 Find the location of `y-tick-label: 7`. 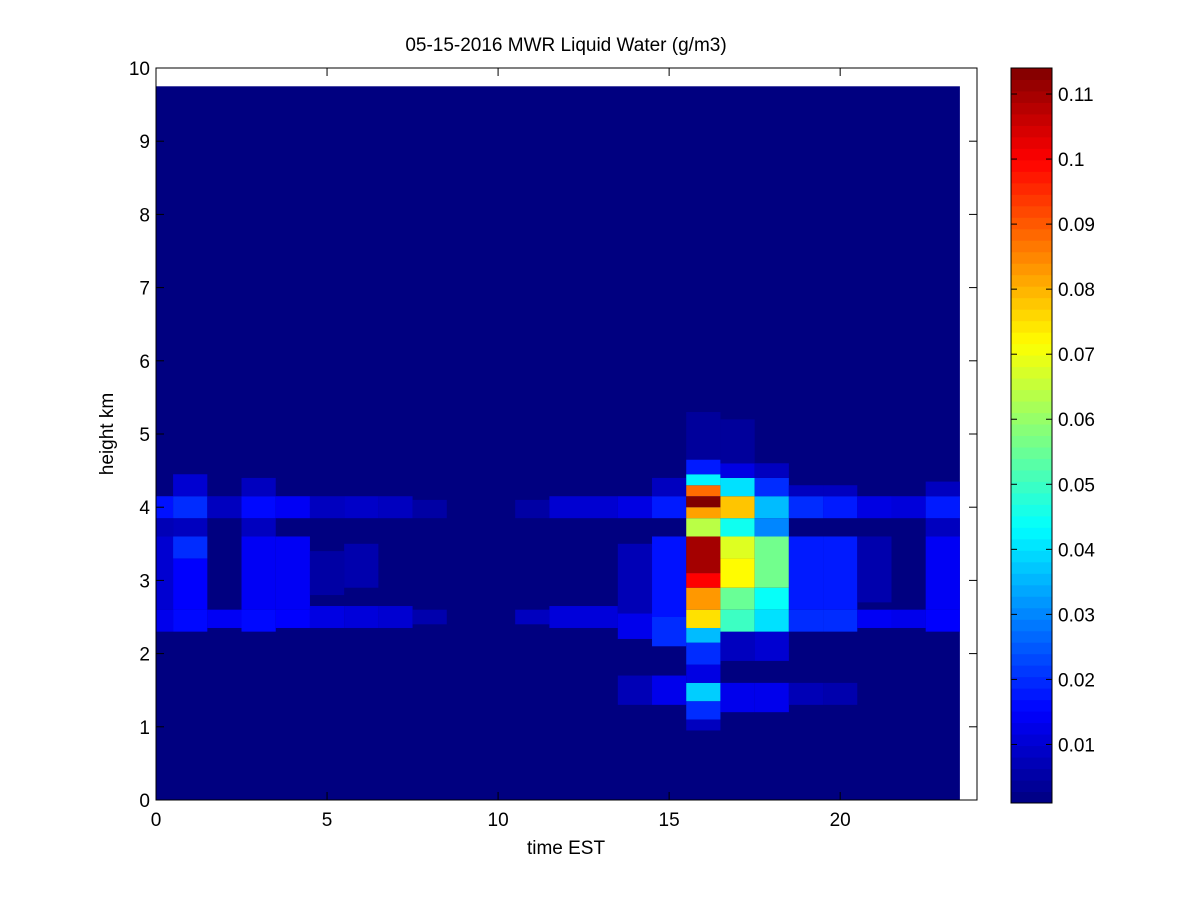

y-tick-label: 7 is located at coordinates (144, 289).